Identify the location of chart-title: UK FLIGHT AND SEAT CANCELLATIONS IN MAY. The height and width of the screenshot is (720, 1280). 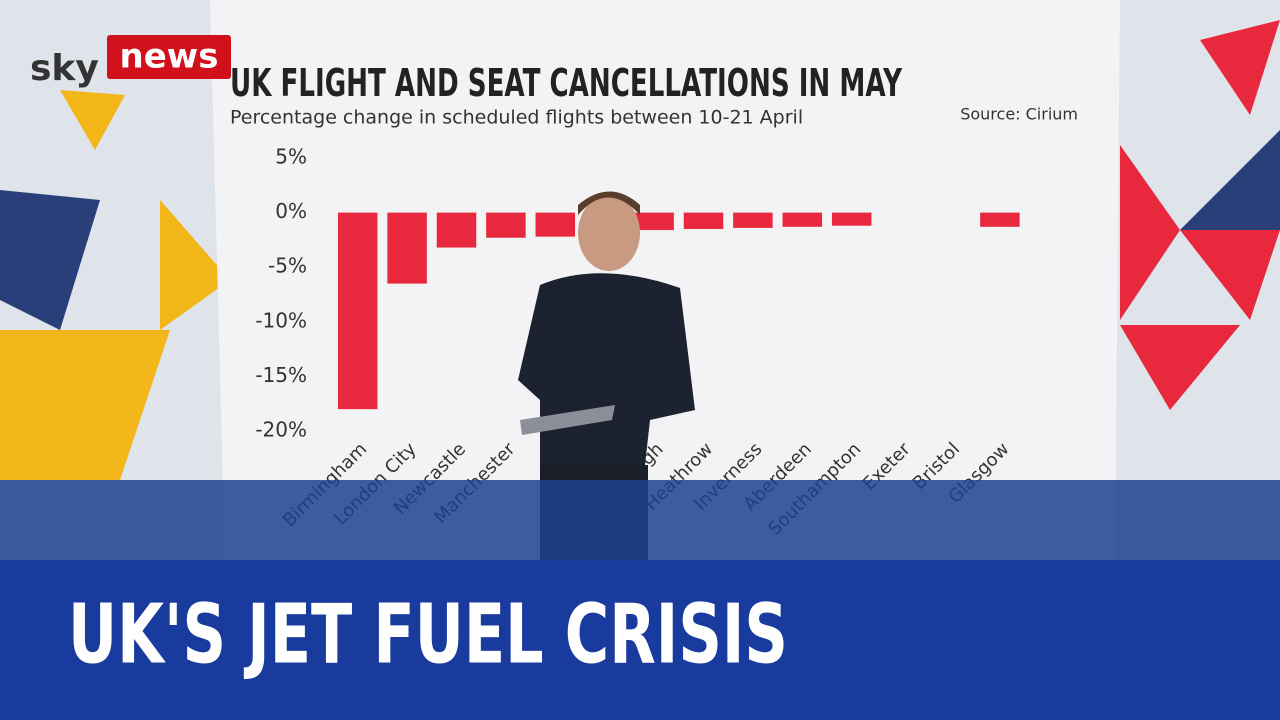
(566, 83).